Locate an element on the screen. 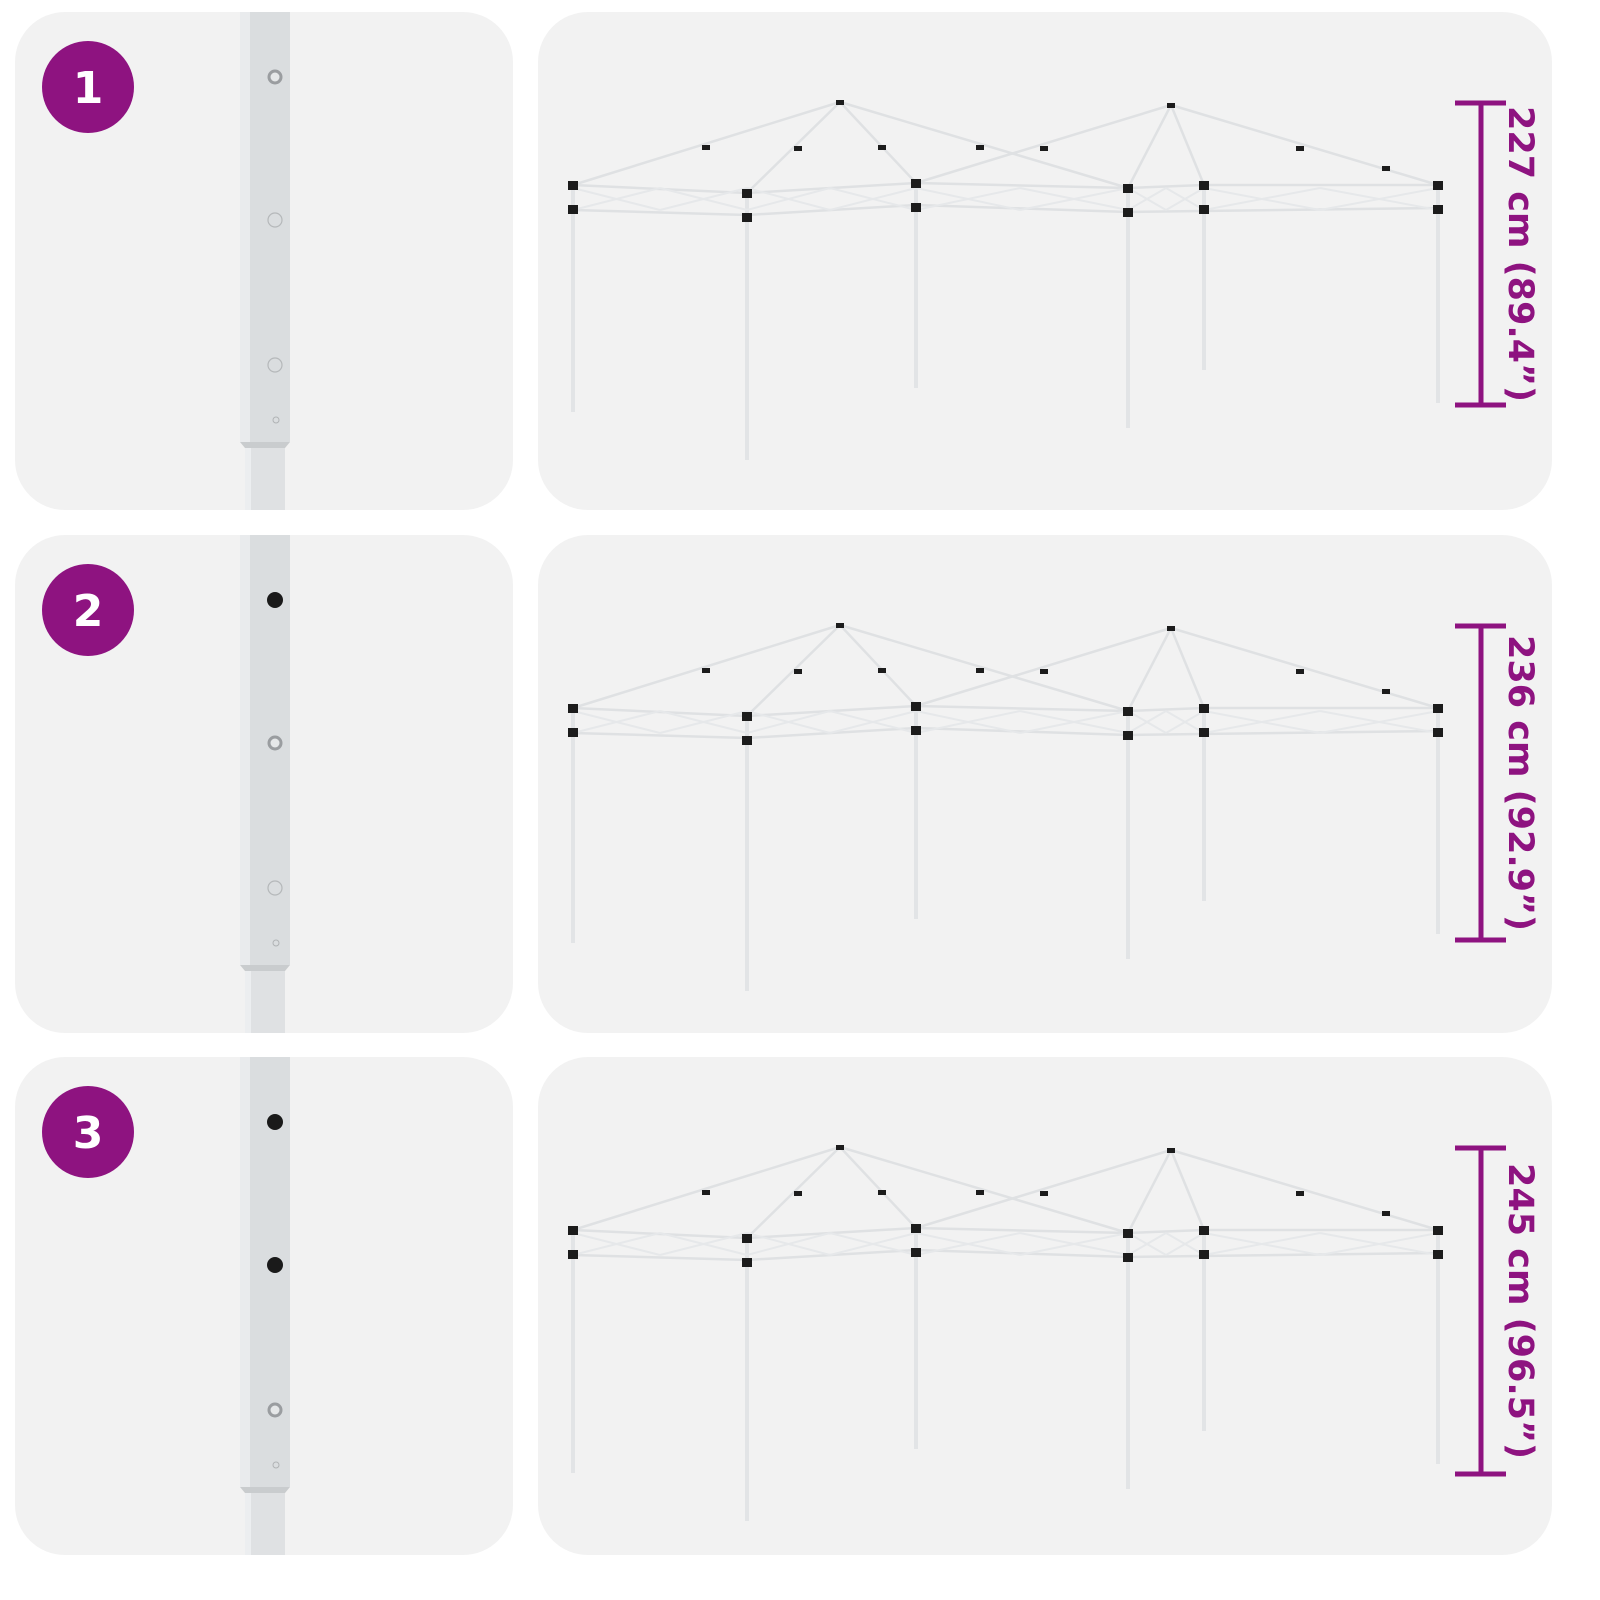 Image resolution: width=1600 pixels, height=1600 pixels. gazebo-frame is located at coordinates (1005, 807).